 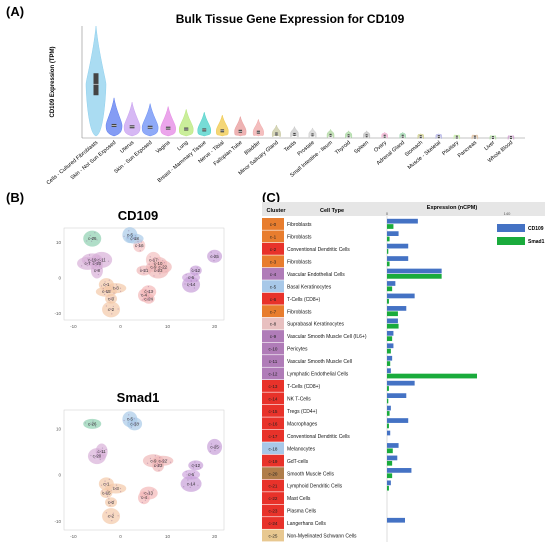 What do you see at coordinates (318, 437) in the screenshot?
I see `heat-cell-type-17: Conventional Dendritic Cells` at bounding box center [318, 437].